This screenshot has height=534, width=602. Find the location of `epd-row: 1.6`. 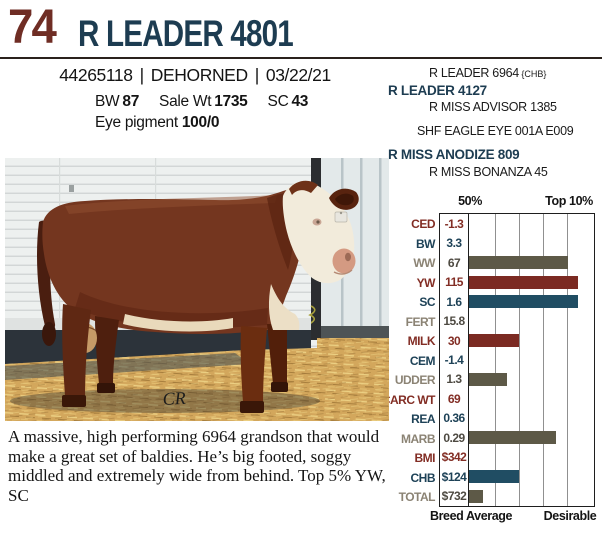

epd-row: 1.6 is located at coordinates (517, 301).